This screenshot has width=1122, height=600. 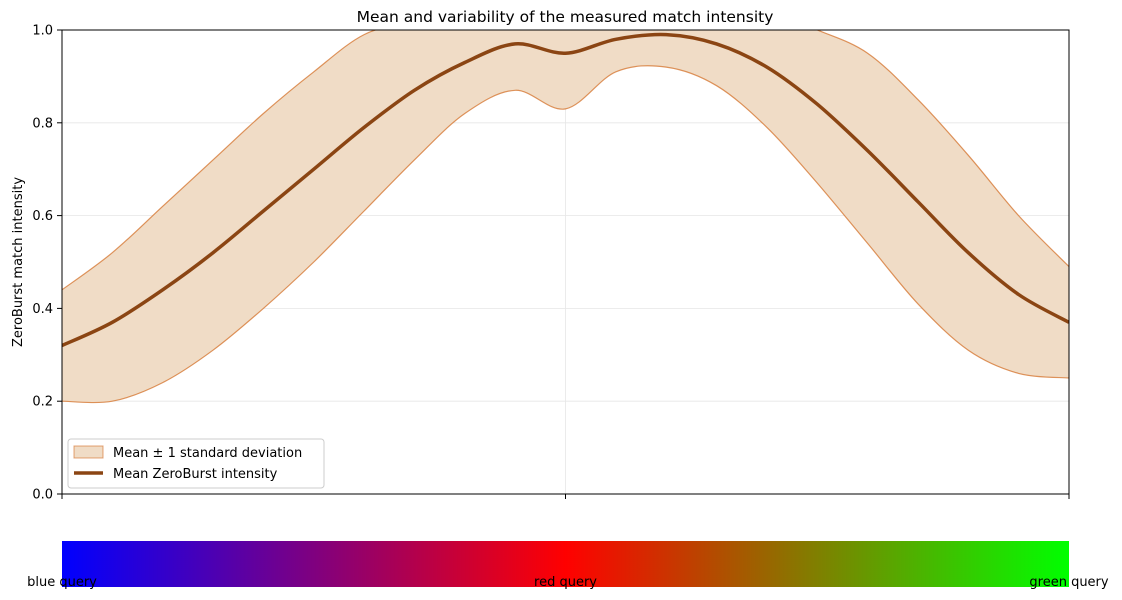 I want to click on legend-band-swatch, so click(x=88, y=452).